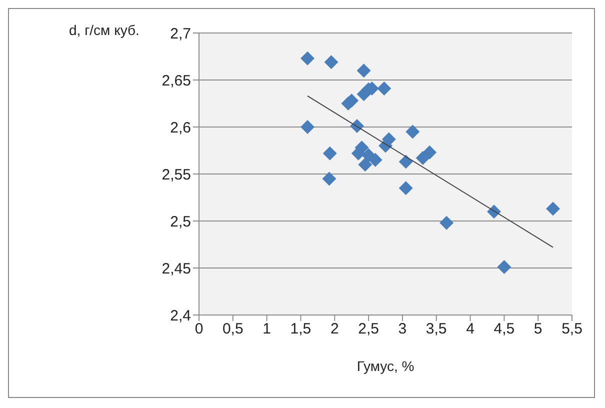 This screenshot has height=408, width=605. Describe the element at coordinates (266, 329) in the screenshot. I see `x-tick-label: 1` at that location.